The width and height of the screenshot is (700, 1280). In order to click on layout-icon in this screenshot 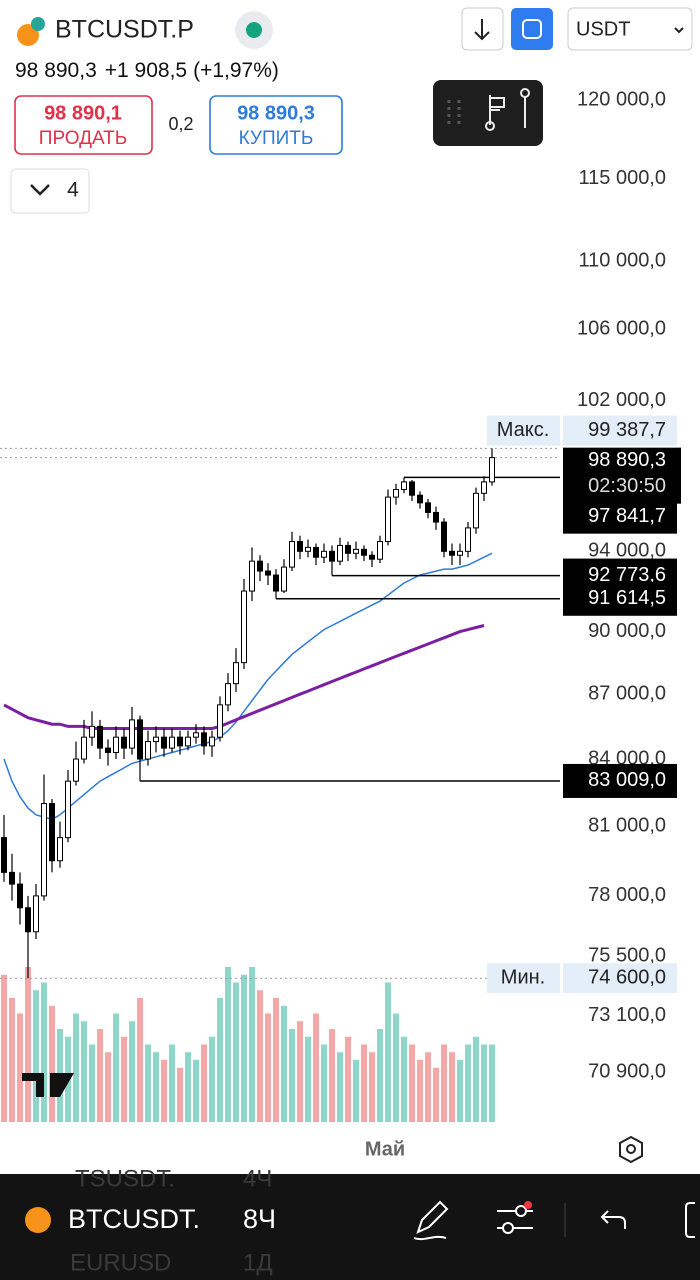, I will do `click(532, 29)`.